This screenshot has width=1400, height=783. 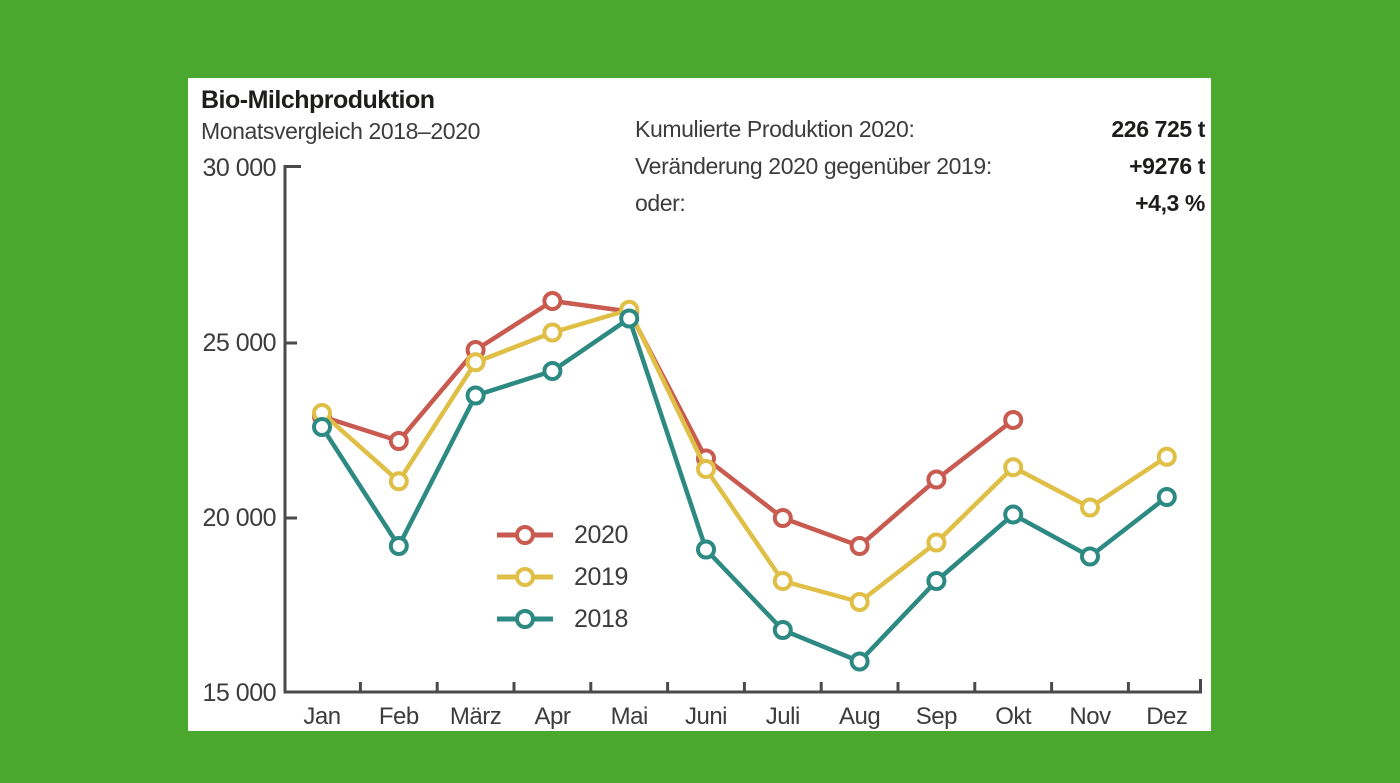 What do you see at coordinates (783, 716) in the screenshot?
I see `month-label: Juli` at bounding box center [783, 716].